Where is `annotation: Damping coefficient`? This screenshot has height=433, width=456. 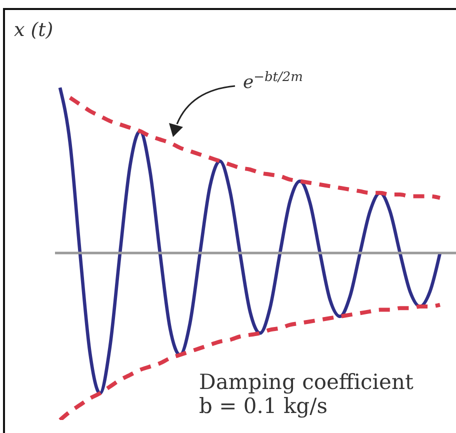
annotation: Damping coefficient is located at coordinates (306, 382).